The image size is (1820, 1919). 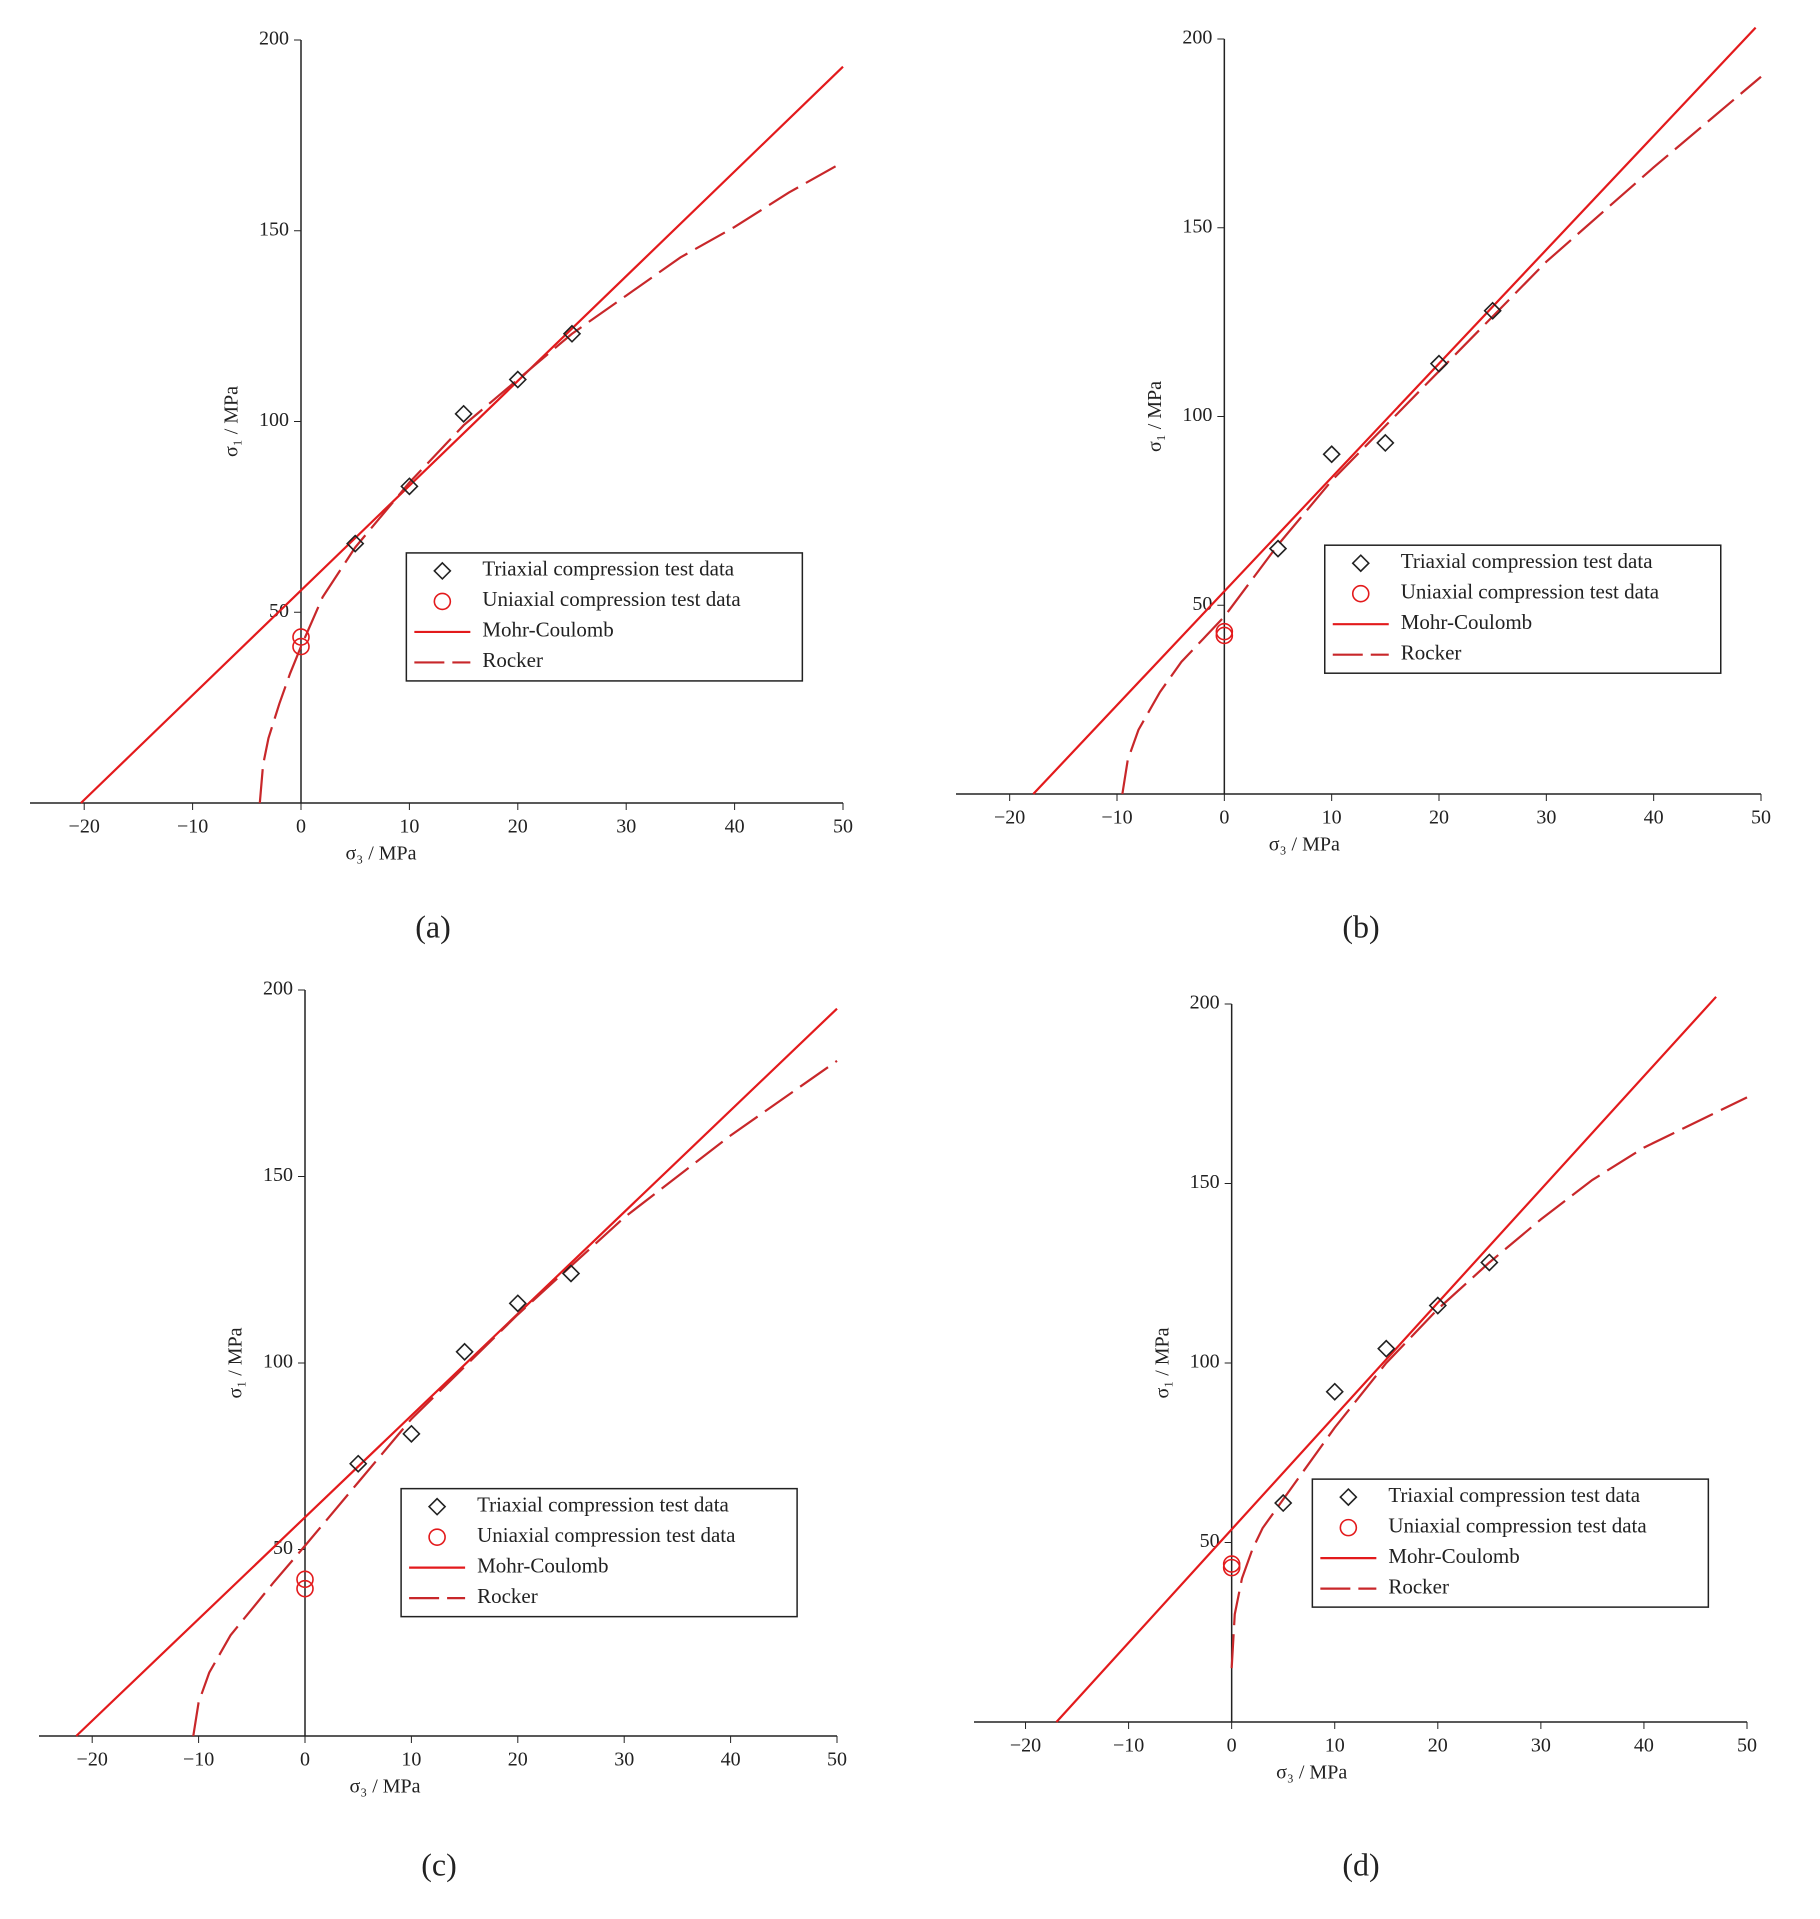 I want to click on panel-label: (a), so click(x=433, y=926).